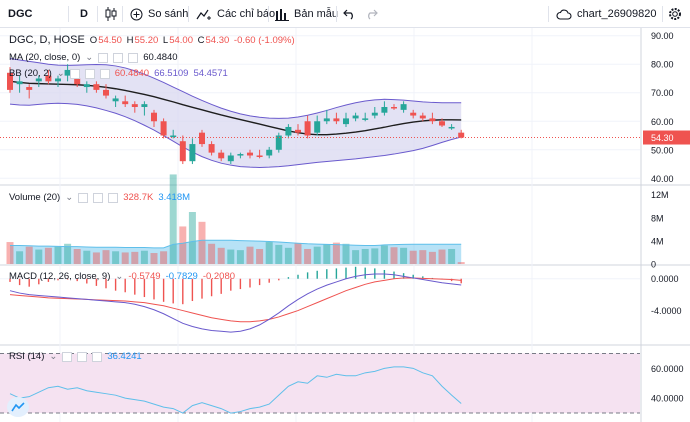  What do you see at coordinates (171, 73) in the screenshot?
I see `bb-upper-value: 66.5109` at bounding box center [171, 73].